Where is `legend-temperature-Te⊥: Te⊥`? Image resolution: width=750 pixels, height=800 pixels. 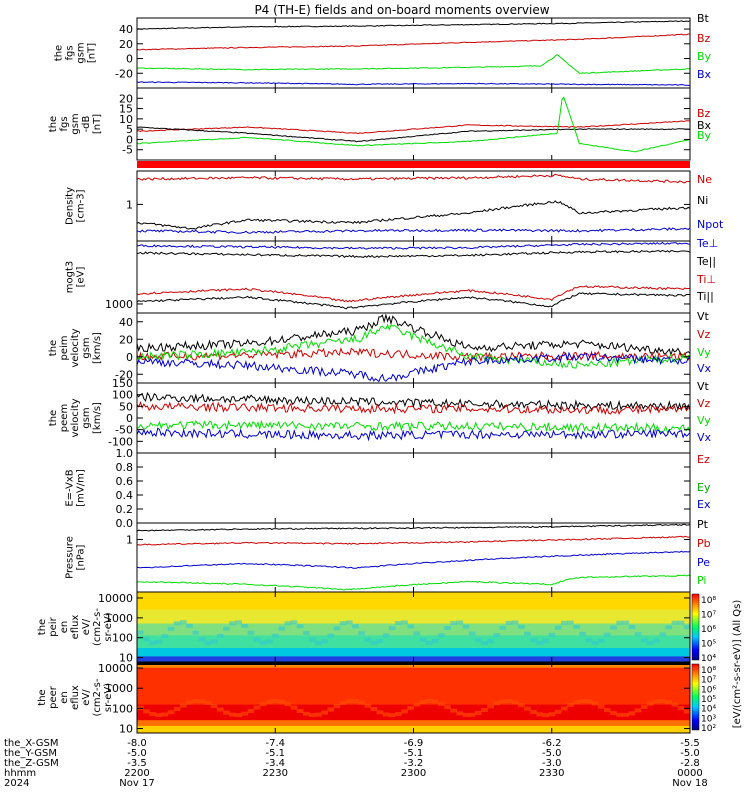
legend-temperature-Te⊥: Te⊥ is located at coordinates (707, 243).